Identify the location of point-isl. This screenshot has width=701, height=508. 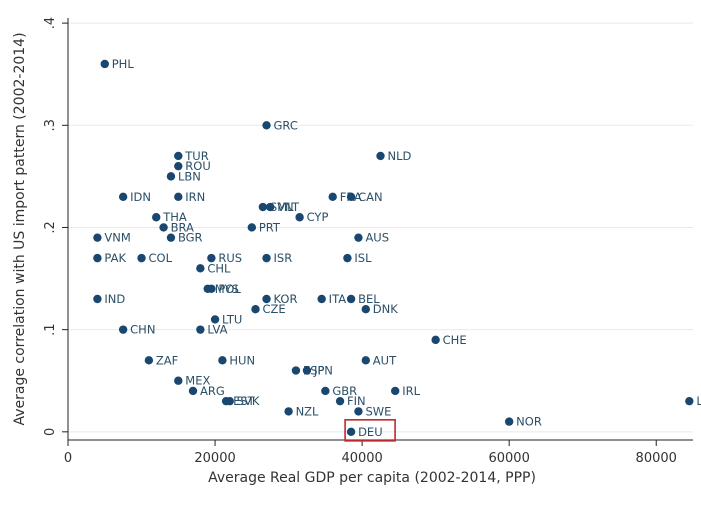
(347, 258).